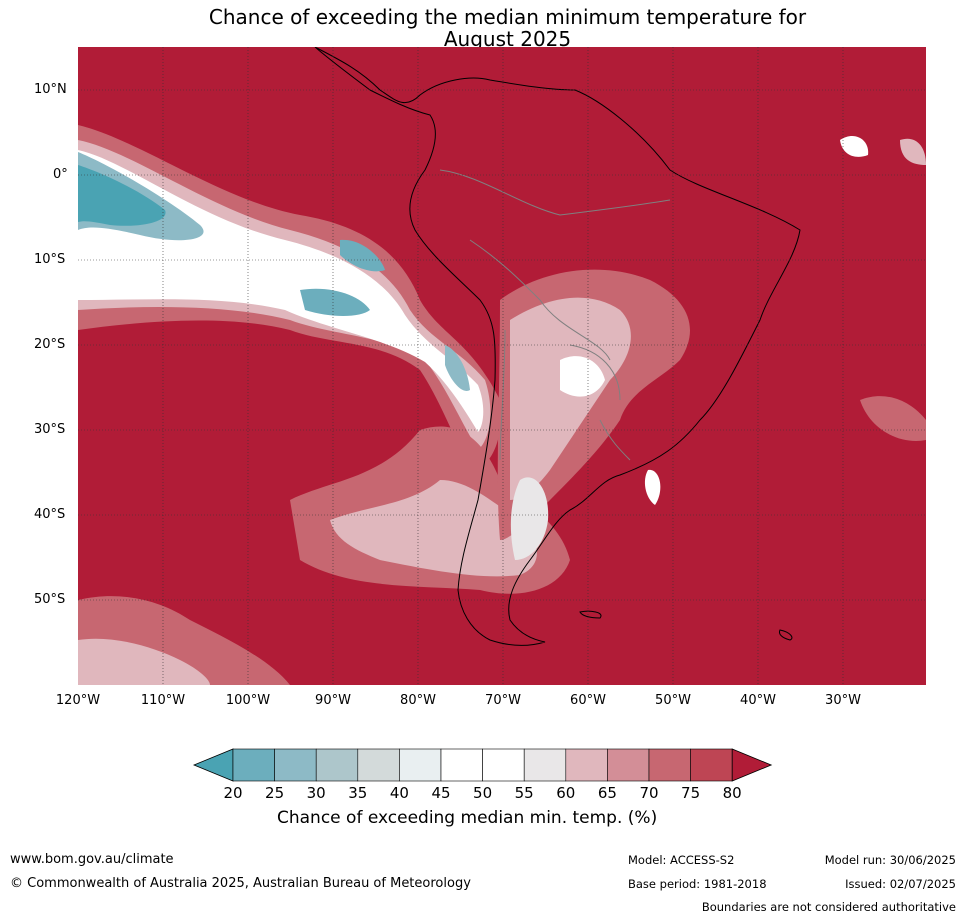 This screenshot has height=919, width=965. Describe the element at coordinates (50, 89) in the screenshot. I see `lat-label-10n: 10°N` at that location.